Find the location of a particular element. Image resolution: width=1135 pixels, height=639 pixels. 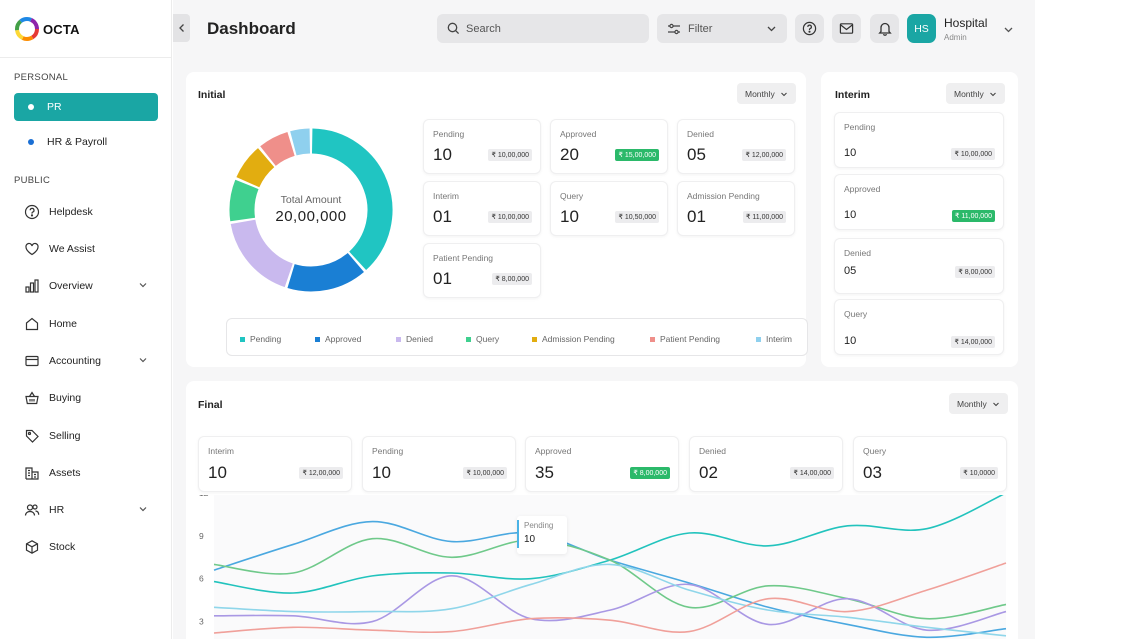

chevron-left-icon is located at coordinates (181, 28).